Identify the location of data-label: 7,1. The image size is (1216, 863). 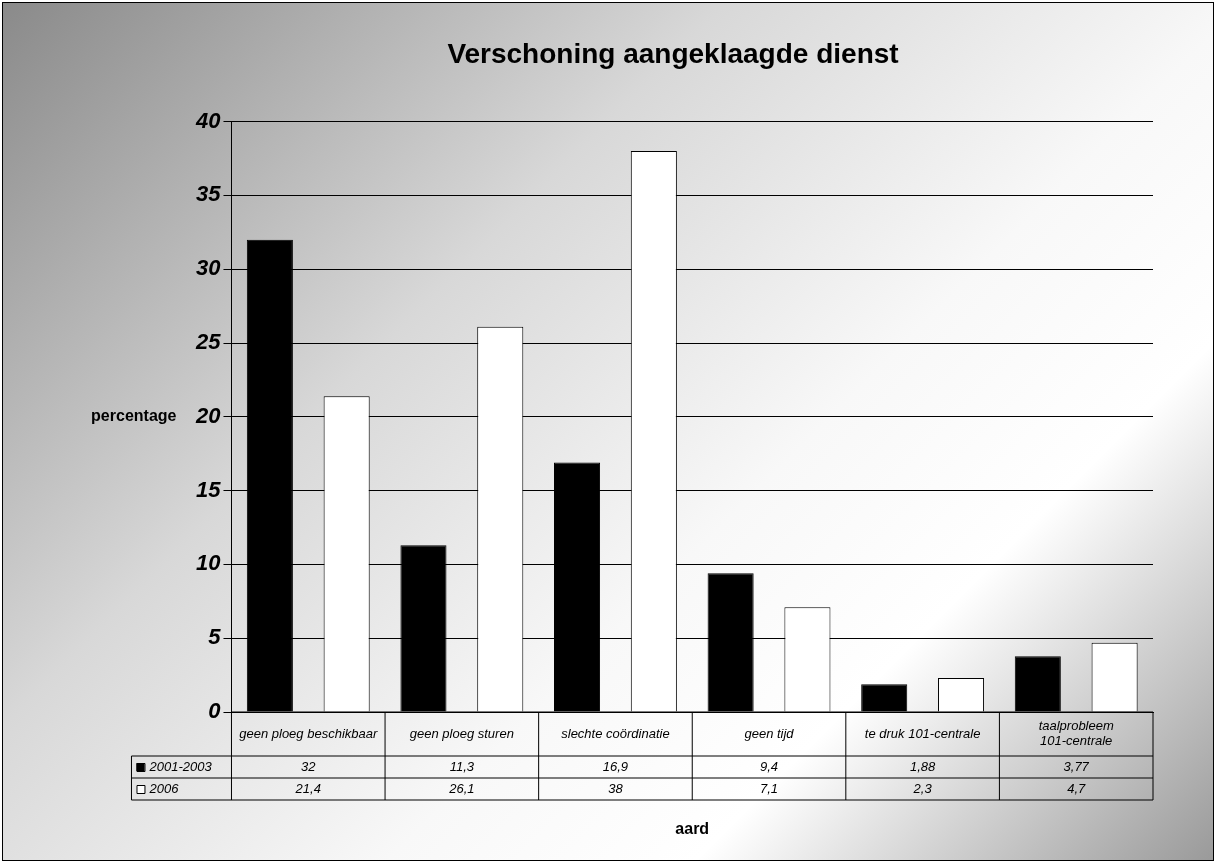
(769, 788).